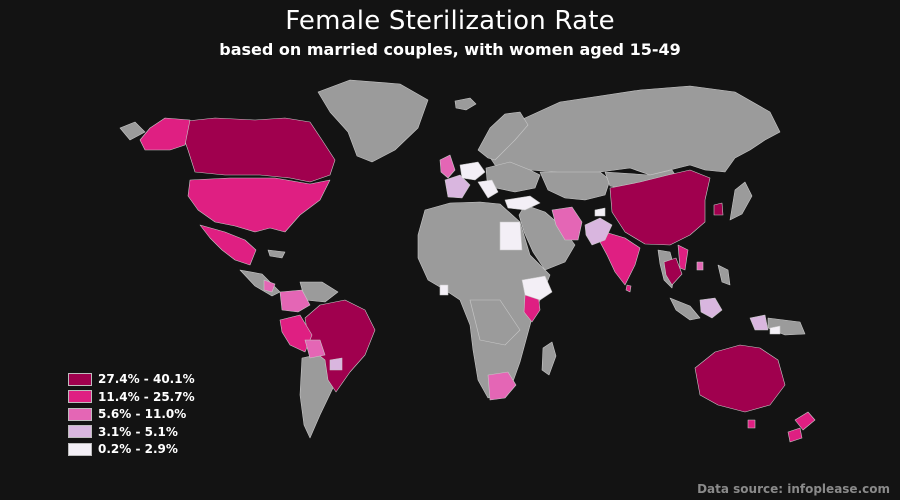 The width and height of the screenshot is (900, 500). Describe the element at coordinates (138, 449) in the screenshot. I see `legend-label: 0.2% - 2.9%` at that location.